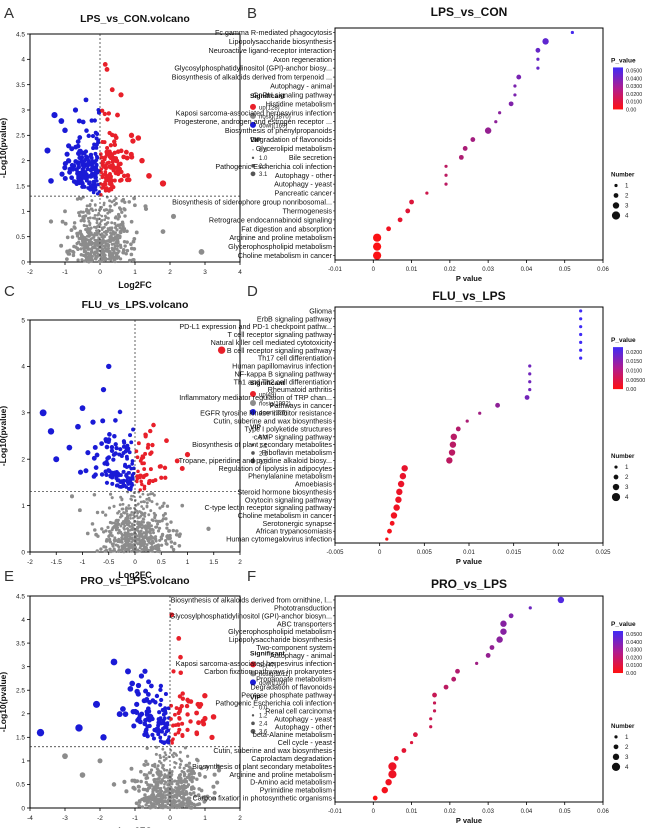  What do you see at coordinates (57, 562) in the screenshot?
I see `x-tick-label: -1.5` at bounding box center [57, 562].